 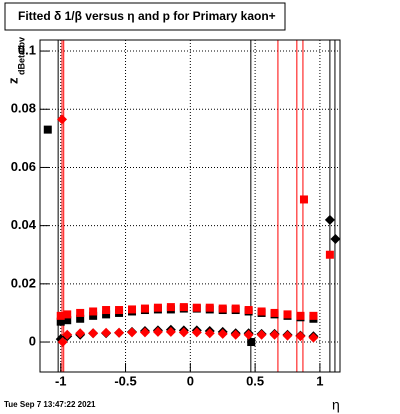 I want to click on y-tick-label: 0.02, so click(x=23, y=282).